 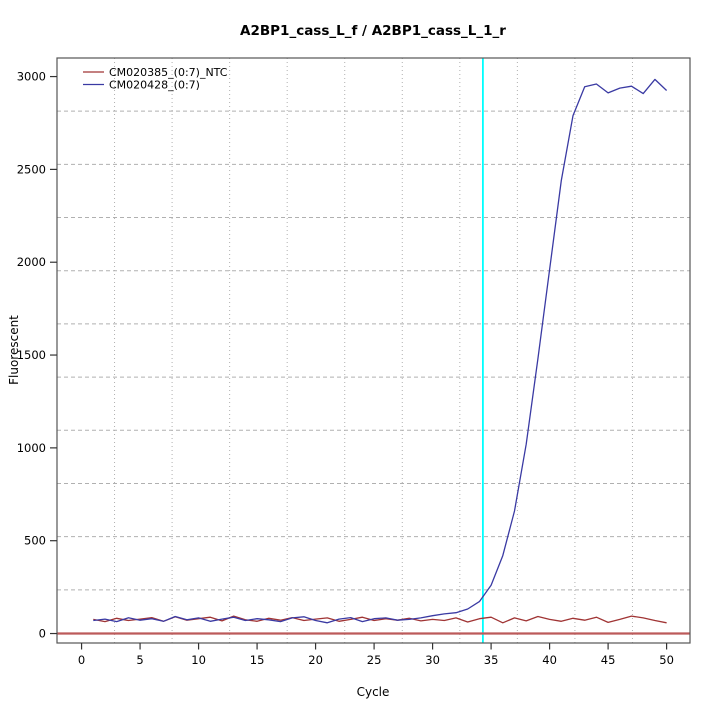 I want to click on y-axis-ticks: 0 500 1000 1500 2000 2500 3000, so click(x=37, y=355).